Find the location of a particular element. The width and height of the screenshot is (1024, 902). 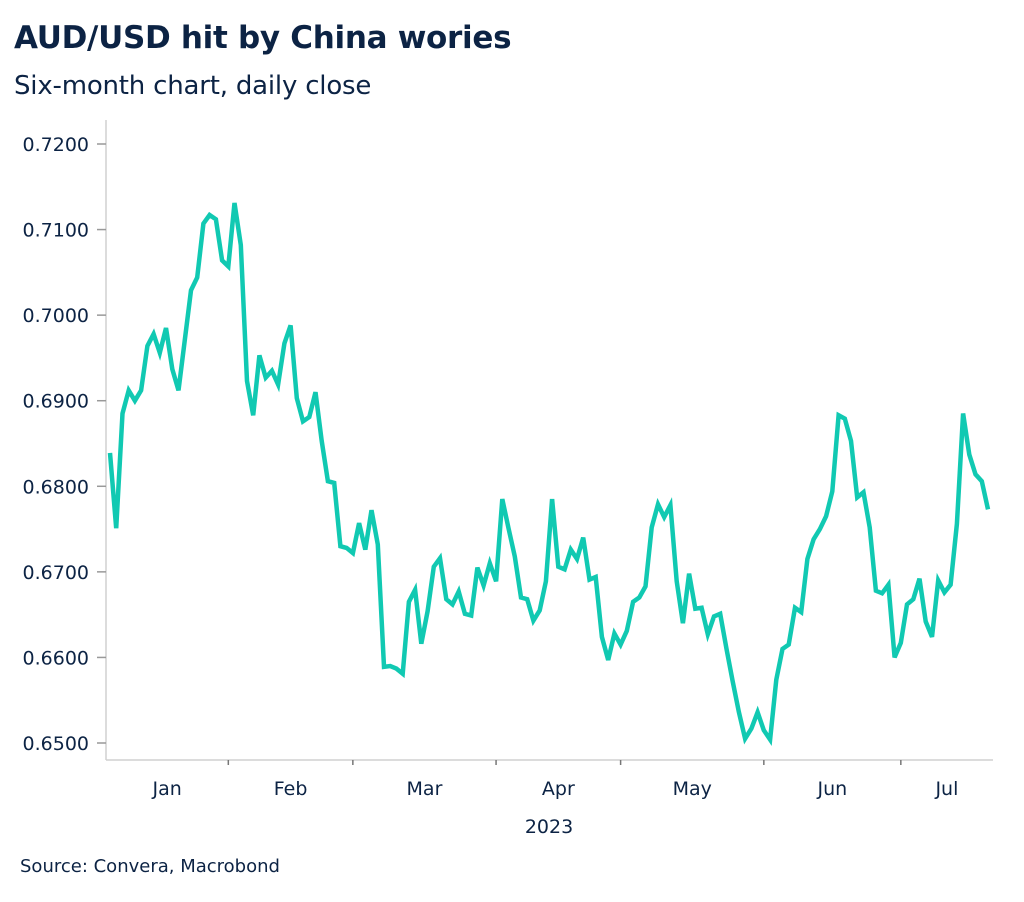

x-tick-label: Jun is located at coordinates (831, 789).